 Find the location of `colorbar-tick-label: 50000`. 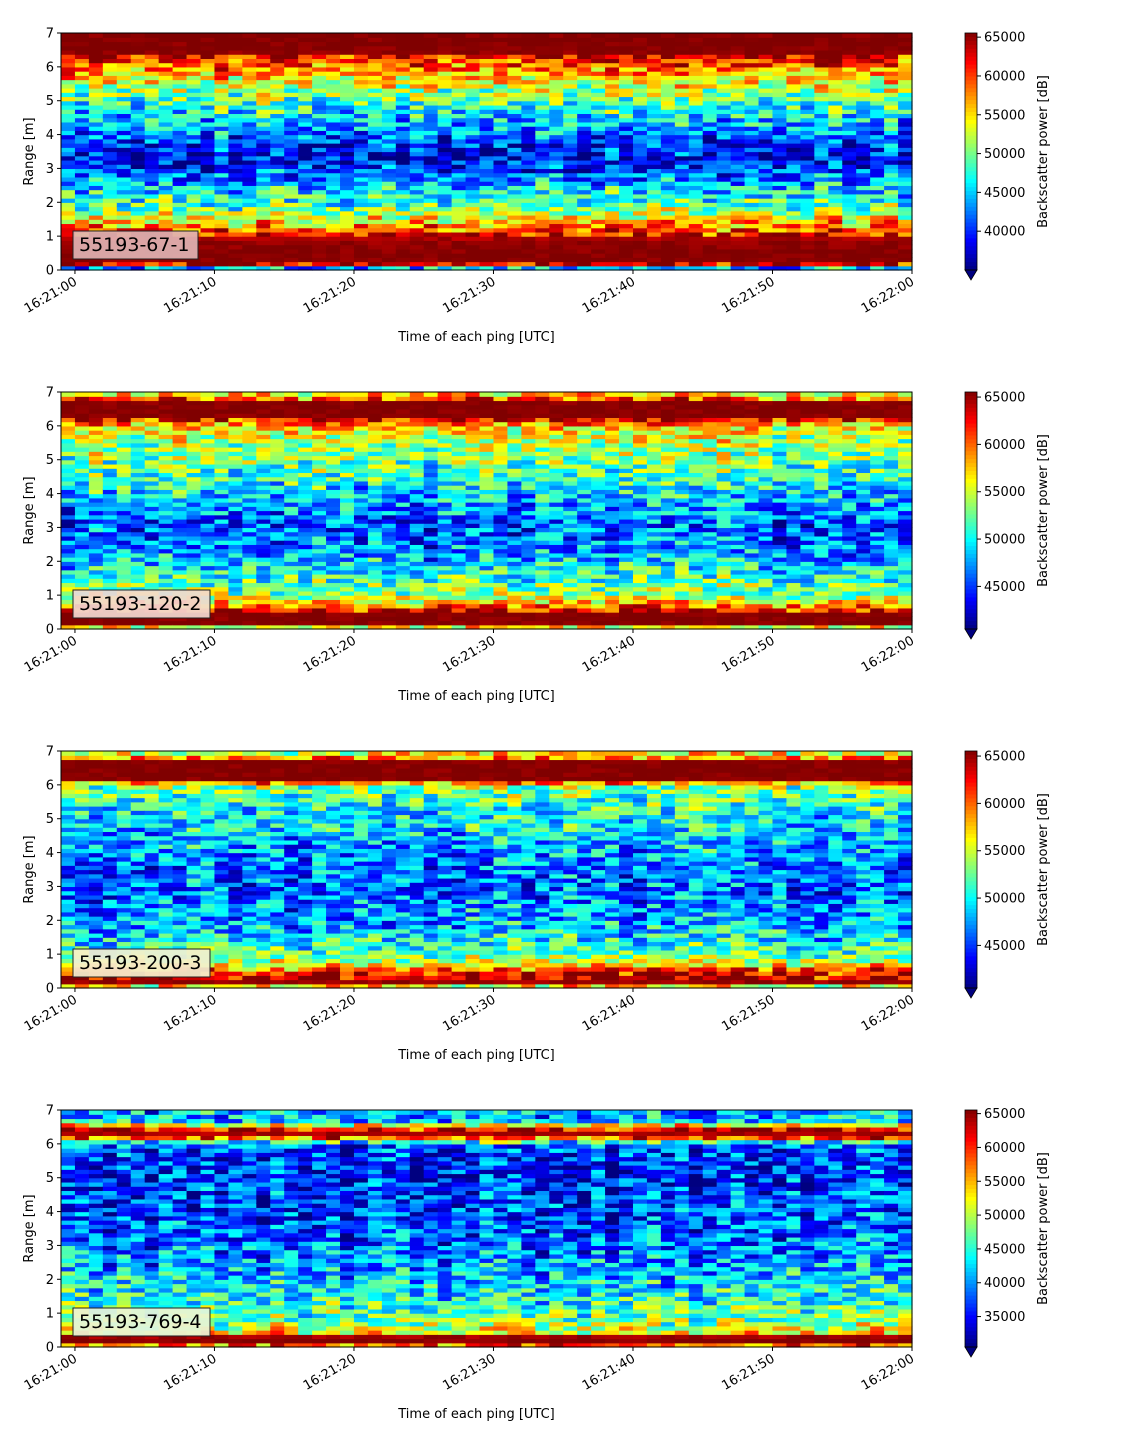

colorbar-tick-label: 50000 is located at coordinates (1004, 154).